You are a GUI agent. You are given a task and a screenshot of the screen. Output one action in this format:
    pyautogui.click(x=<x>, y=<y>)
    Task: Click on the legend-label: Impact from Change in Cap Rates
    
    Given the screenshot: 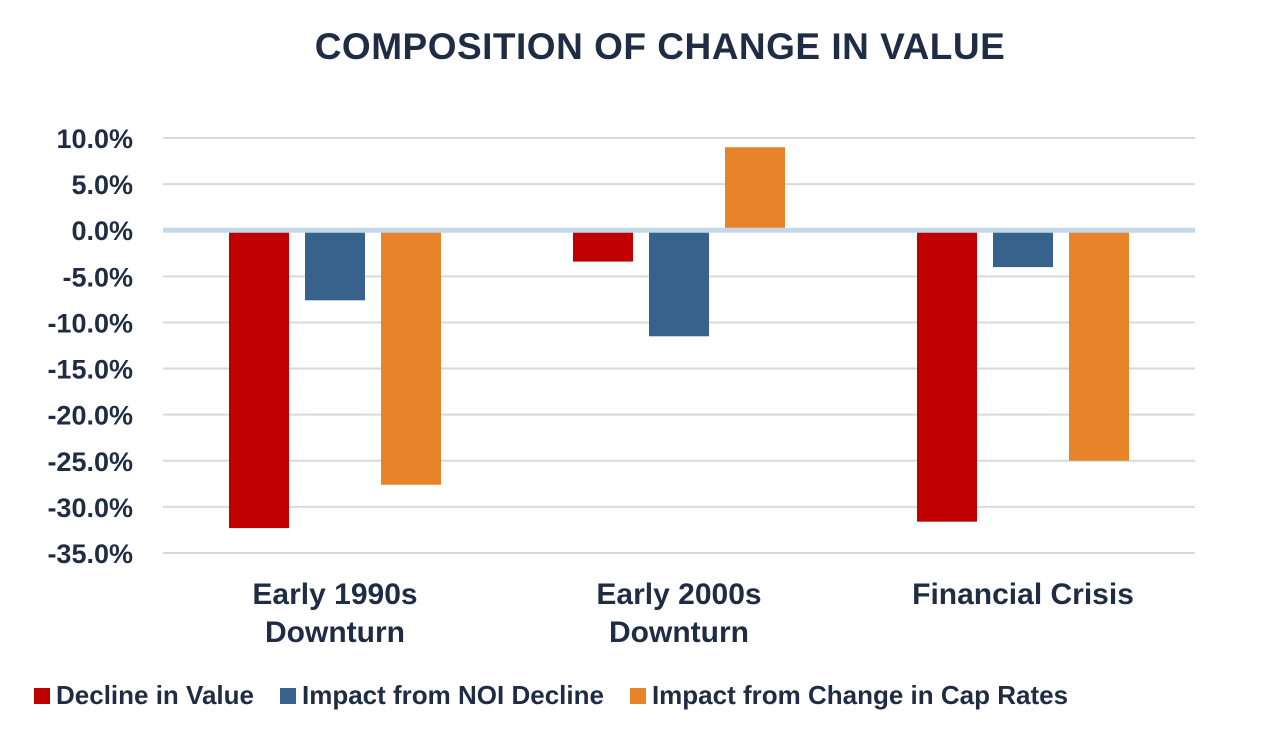 What is the action you would take?
    pyautogui.click(x=860, y=695)
    